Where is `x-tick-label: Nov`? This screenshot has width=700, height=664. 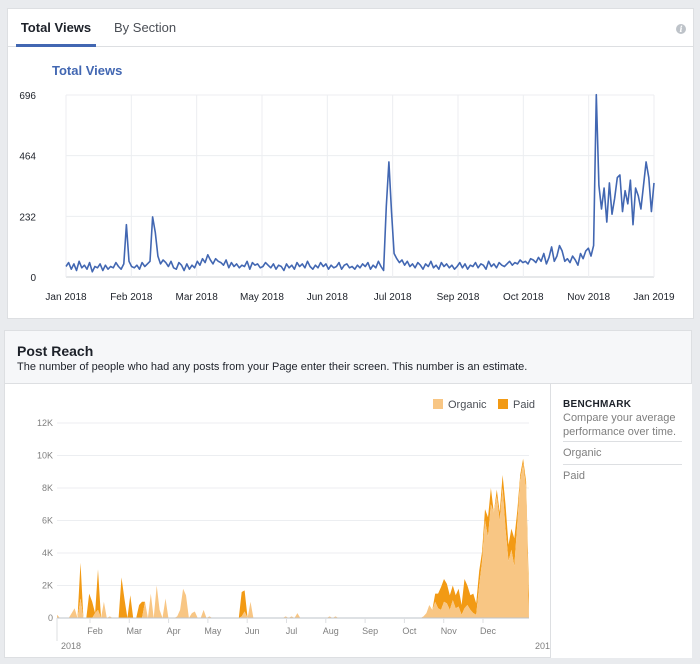
x-tick-label: Nov is located at coordinates (449, 631).